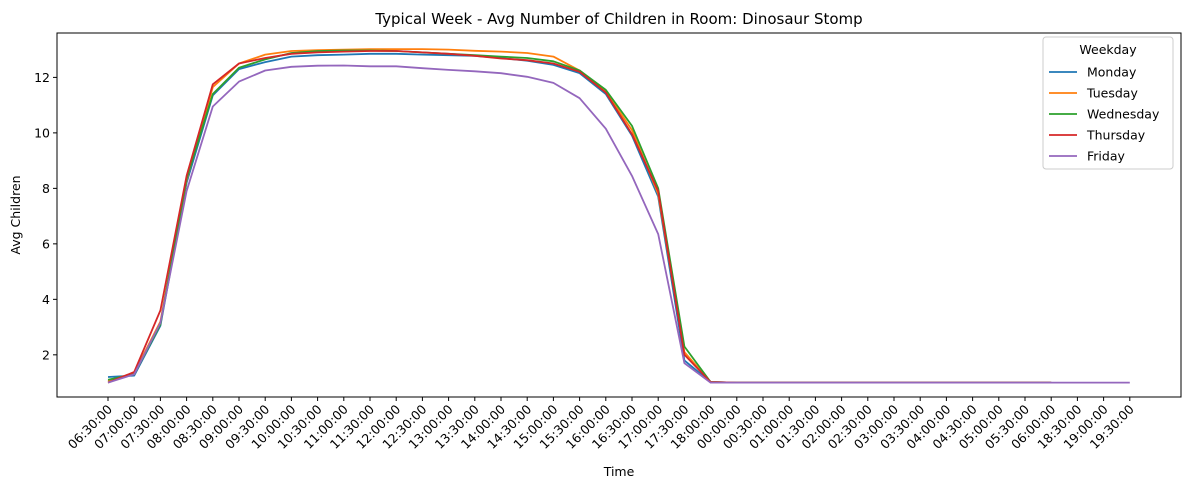  Describe the element at coordinates (619, 471) in the screenshot. I see `x-axis-label: Time` at that location.